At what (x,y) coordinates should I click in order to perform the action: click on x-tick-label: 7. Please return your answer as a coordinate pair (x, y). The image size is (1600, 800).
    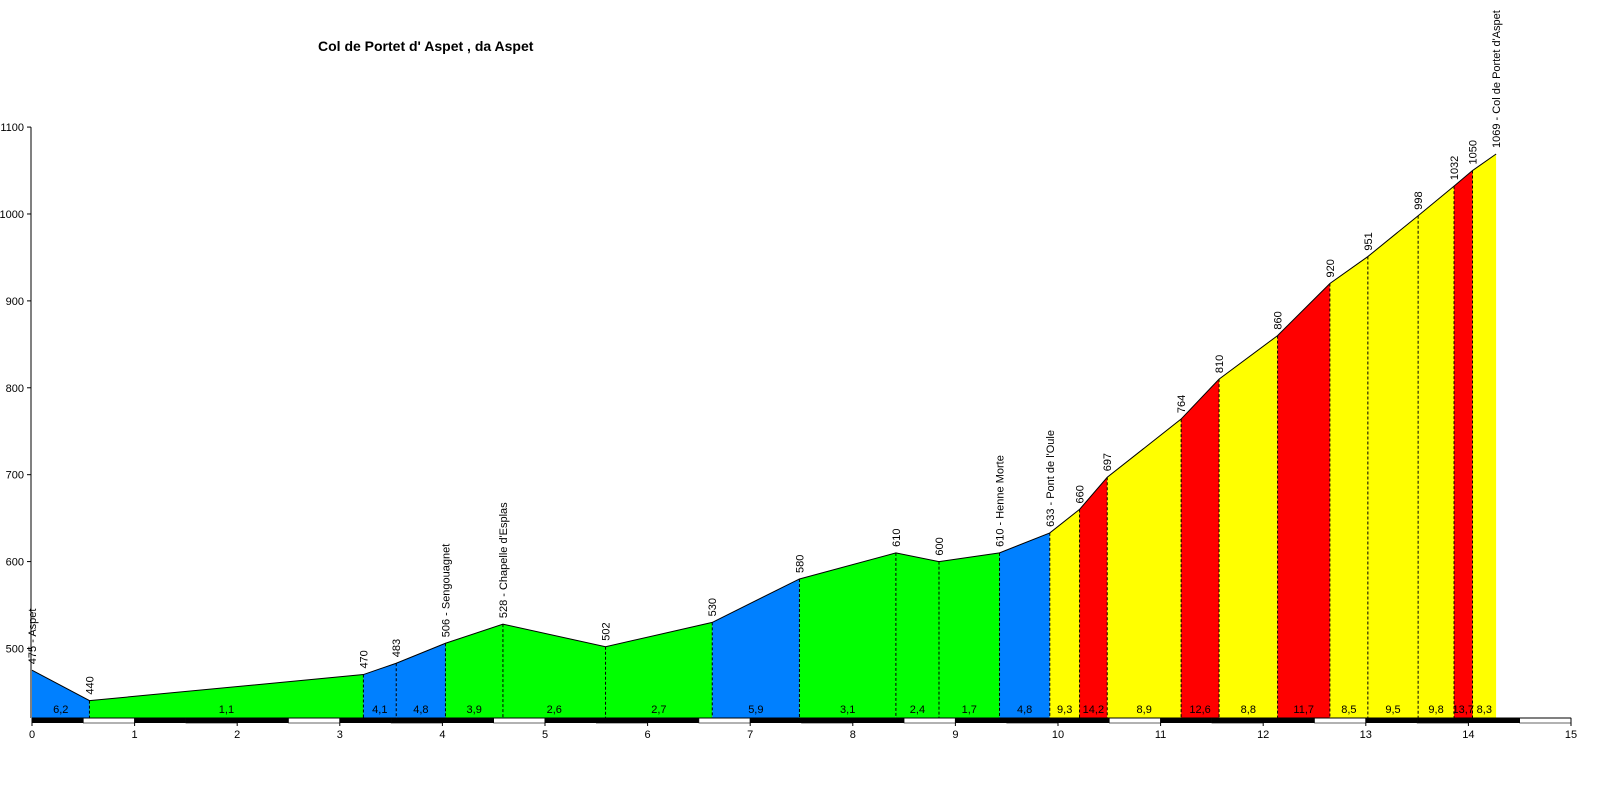
    Looking at the image, I should click on (750, 735).